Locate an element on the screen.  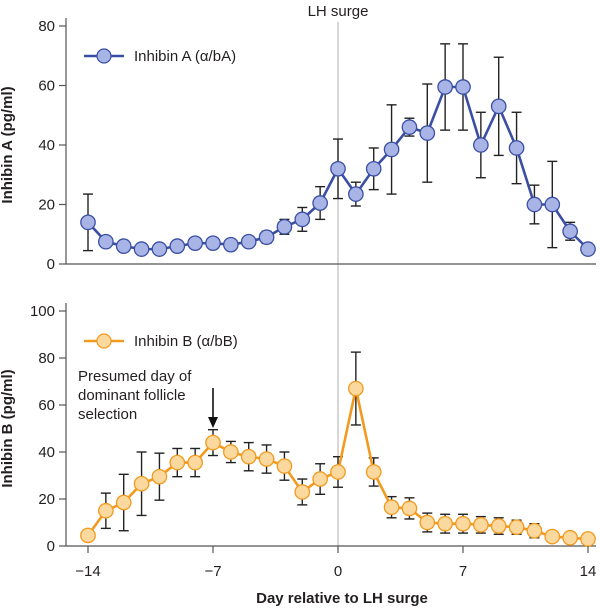
inhibin-a-legend-label: Inhibin A (α/bA) is located at coordinates (185, 56).